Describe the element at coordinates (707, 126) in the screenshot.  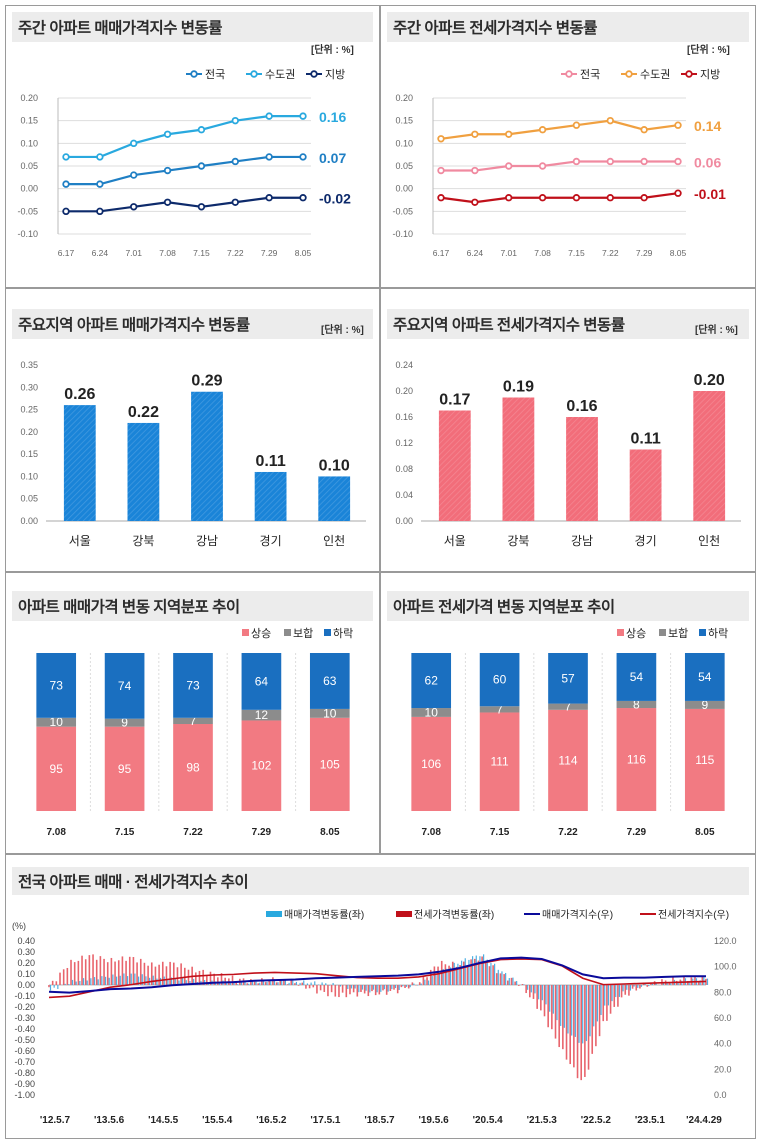
I see `end-value-label: 0.14` at that location.